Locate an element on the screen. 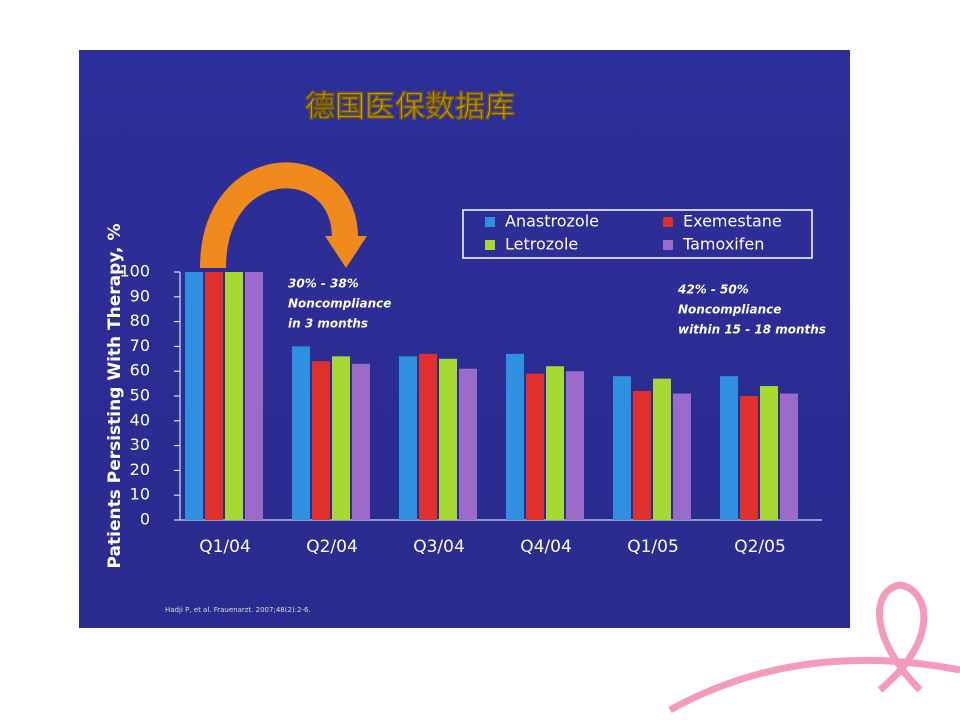 Image resolution: width=960 pixels, height=720 pixels. ribbon is located at coordinates (814, 647).